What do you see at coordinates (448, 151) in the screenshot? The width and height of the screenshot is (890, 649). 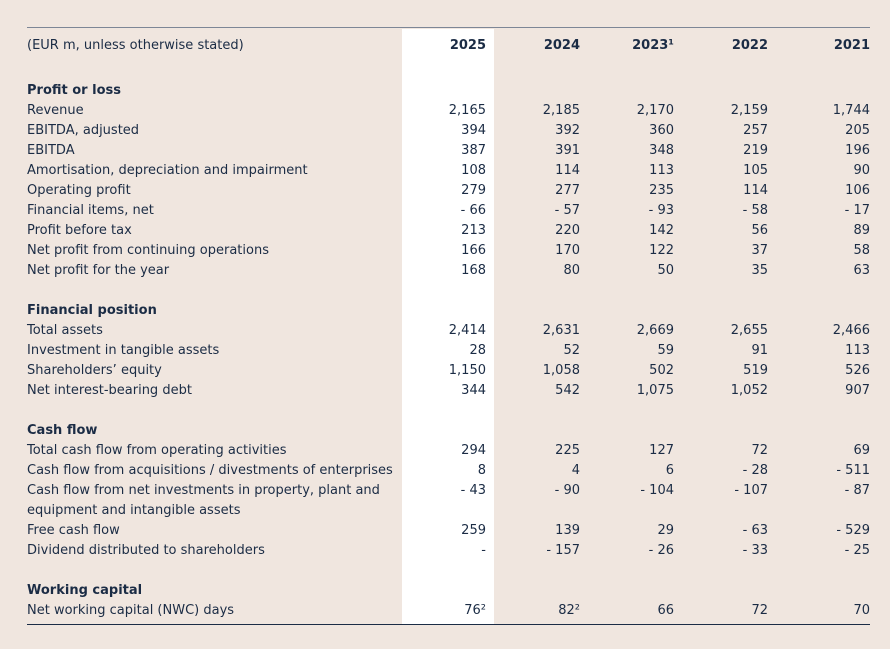 I see `table-row: EBITDA 387 391 348 219 196` at bounding box center [448, 151].